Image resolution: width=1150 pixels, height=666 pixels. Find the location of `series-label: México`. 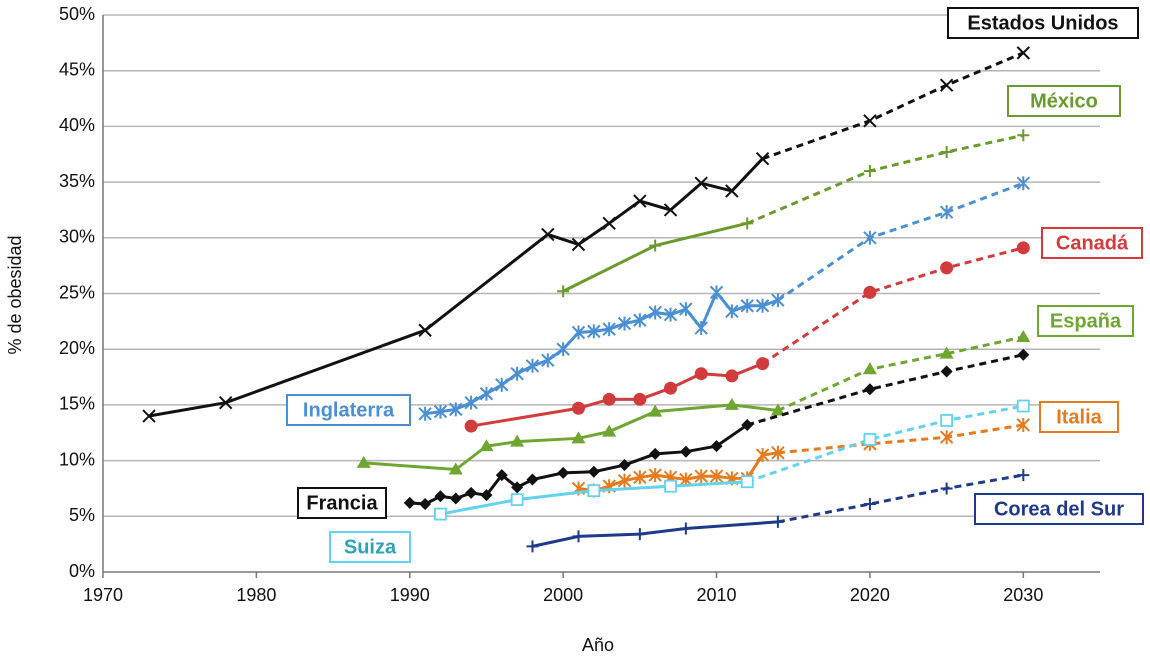

series-label: México is located at coordinates (1064, 101).